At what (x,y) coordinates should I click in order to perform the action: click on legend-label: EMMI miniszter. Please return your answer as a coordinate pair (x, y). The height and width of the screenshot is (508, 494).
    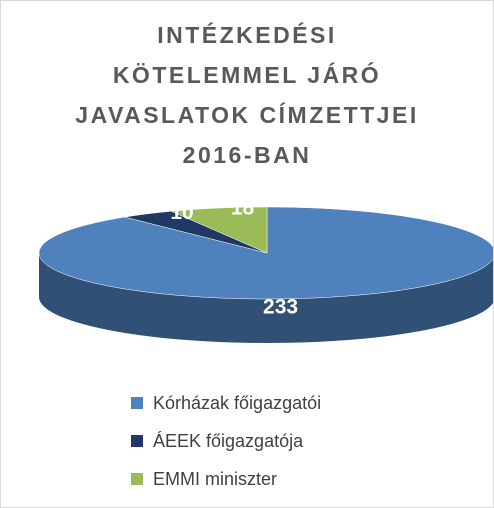
    Looking at the image, I should click on (215, 479).